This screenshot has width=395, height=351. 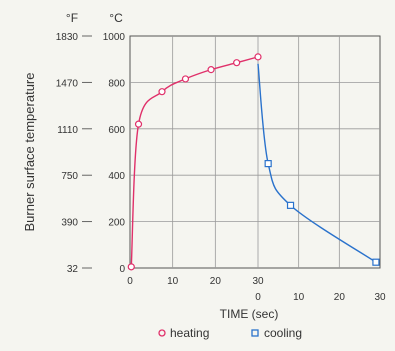 I want to click on legend-heating-label: heating, so click(x=189, y=333).